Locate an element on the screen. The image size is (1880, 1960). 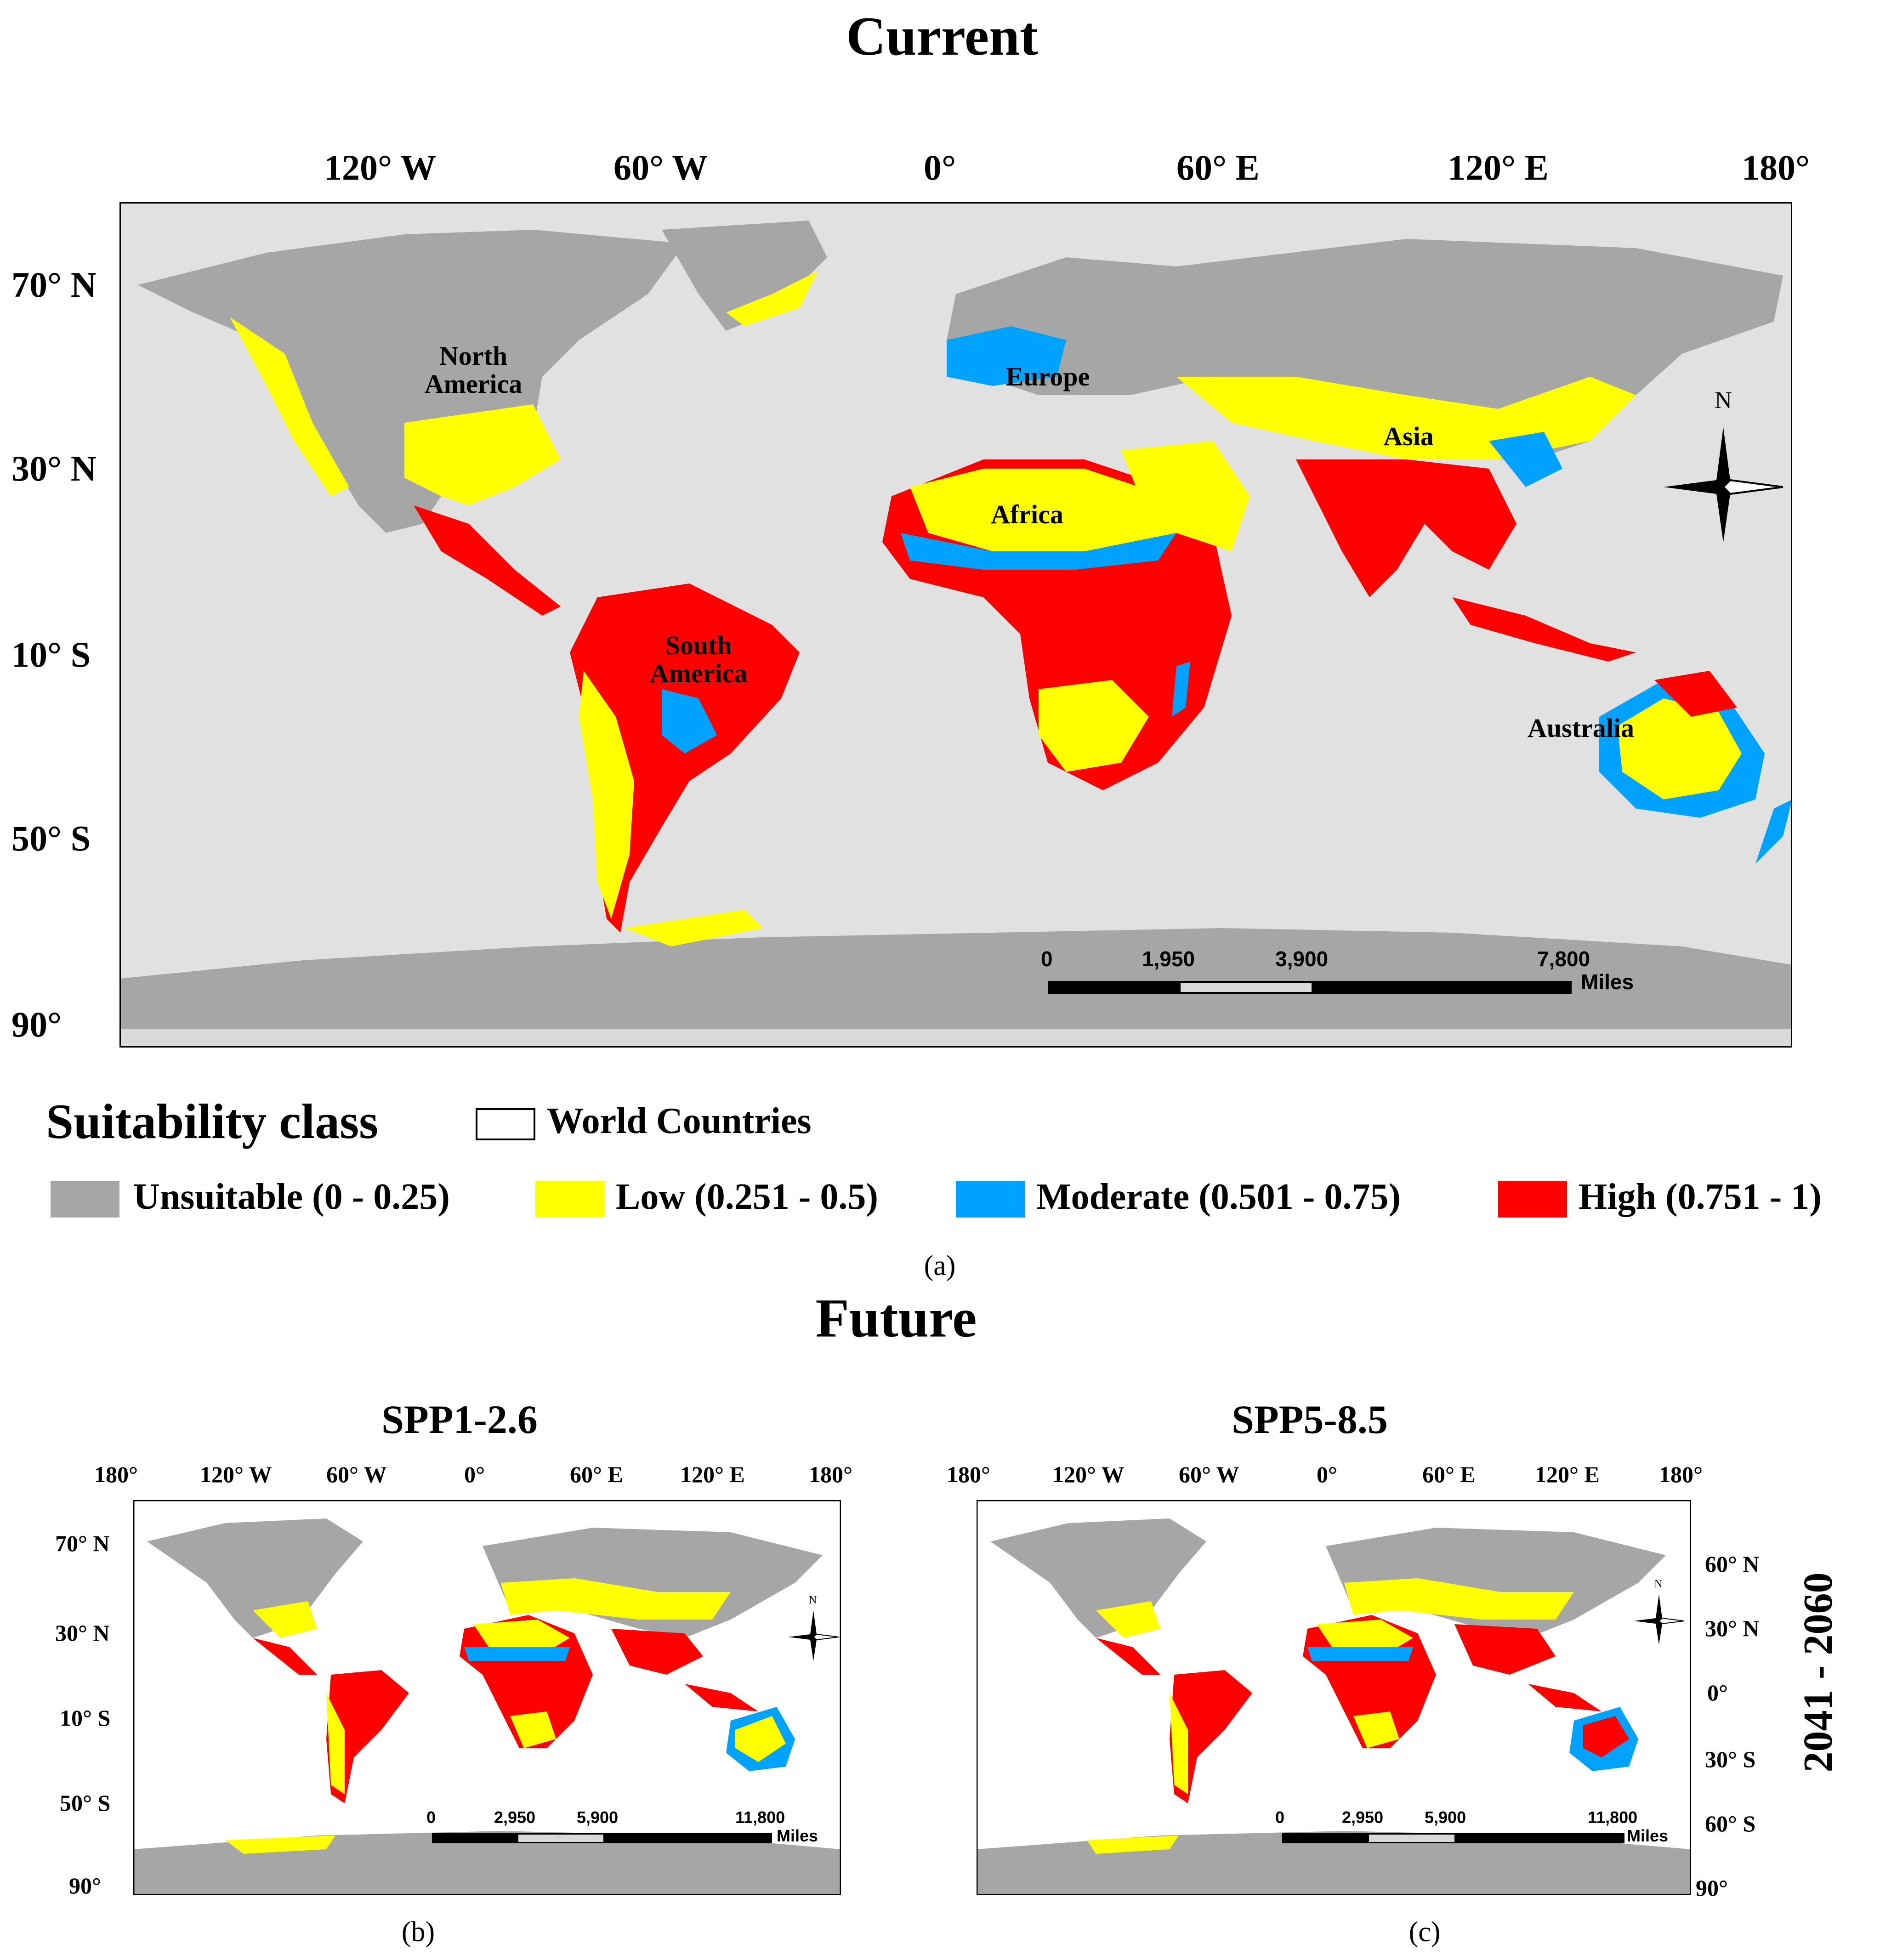
land-greenland-yellow is located at coordinates (772, 299).